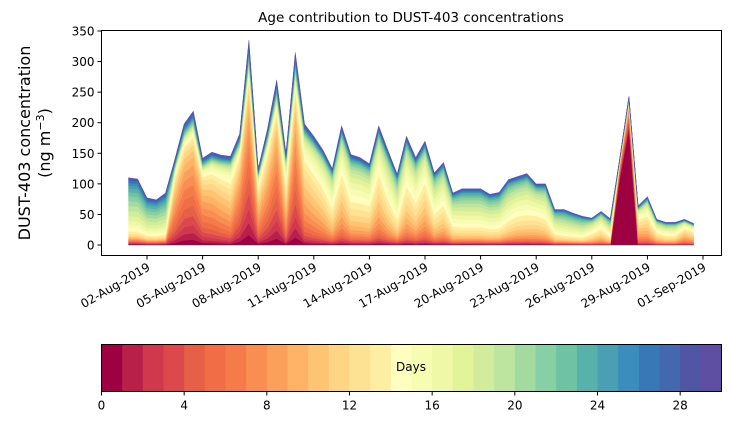 The image size is (730, 425). Describe the element at coordinates (514, 406) in the screenshot. I see `colorbar-tick-label: 20` at that location.